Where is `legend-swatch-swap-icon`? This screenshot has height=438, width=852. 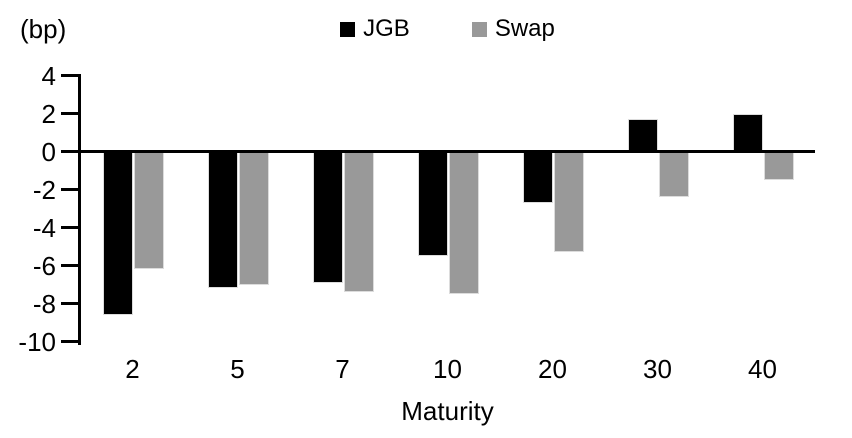
legend-swatch-swap-icon is located at coordinates (479, 29).